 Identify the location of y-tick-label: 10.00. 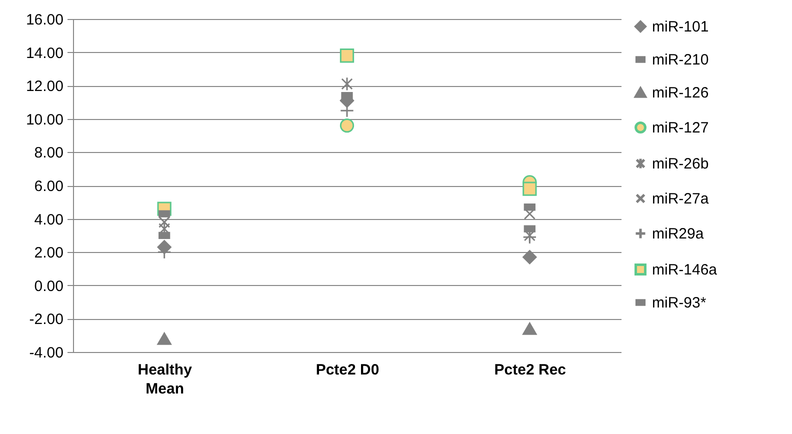
(45, 119).